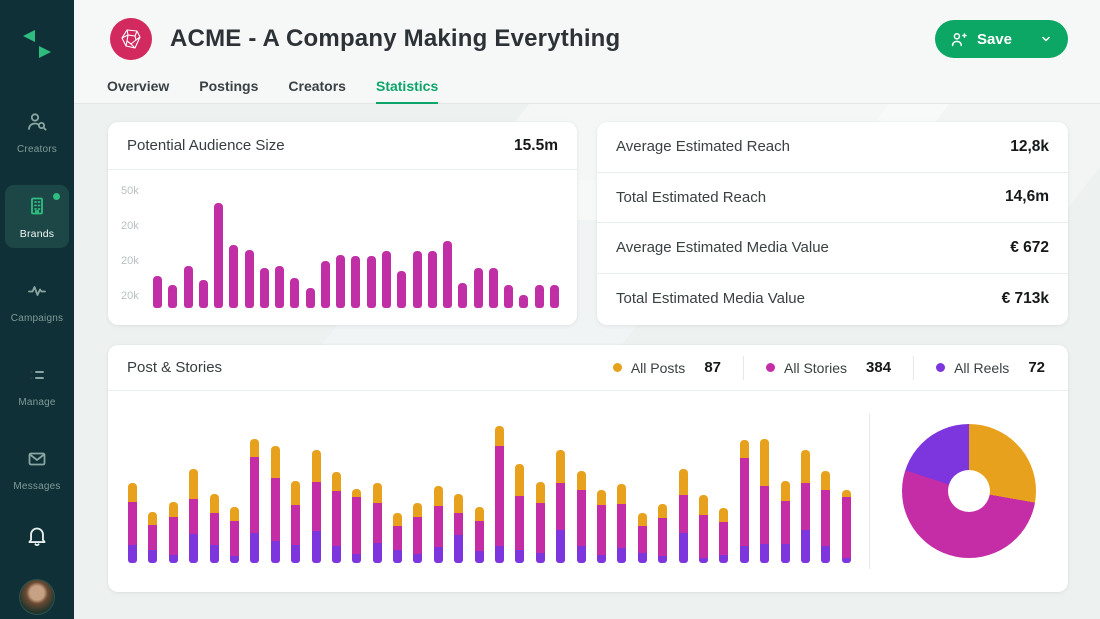 This screenshot has height=619, width=1100. Describe the element at coordinates (722, 248) in the screenshot. I see `stat-label: Average Estimated Media Value` at that location.